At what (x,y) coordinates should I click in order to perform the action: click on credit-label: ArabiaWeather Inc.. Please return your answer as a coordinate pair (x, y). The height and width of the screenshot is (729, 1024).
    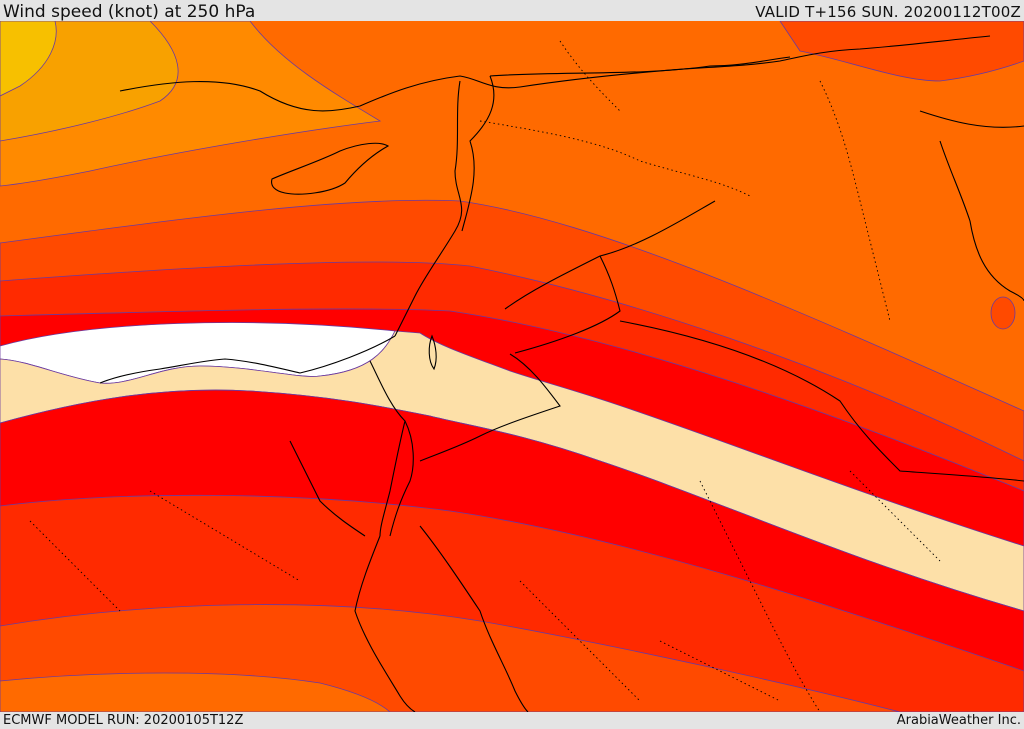
    Looking at the image, I should click on (958, 720).